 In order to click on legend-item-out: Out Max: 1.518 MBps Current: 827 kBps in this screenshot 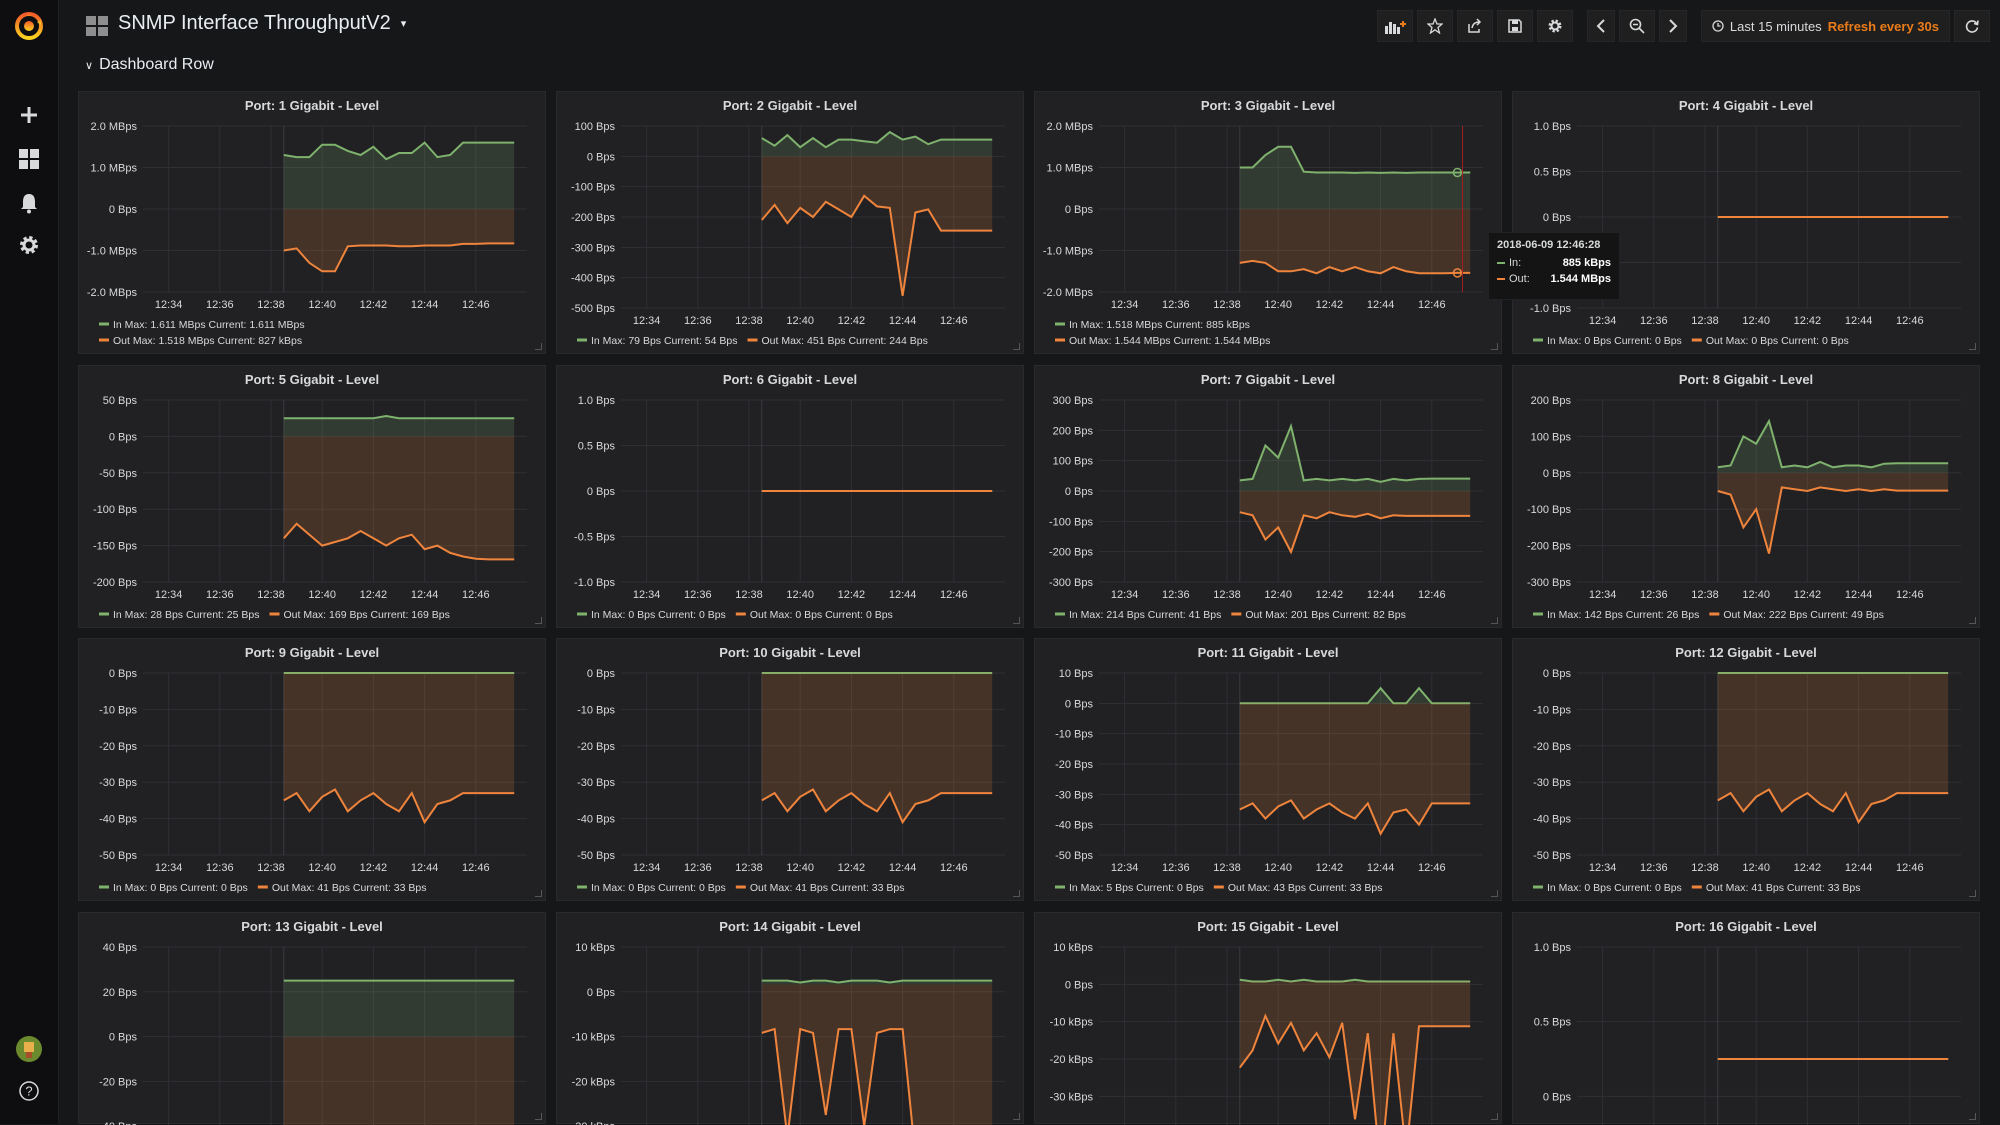, I will do `click(207, 341)`.